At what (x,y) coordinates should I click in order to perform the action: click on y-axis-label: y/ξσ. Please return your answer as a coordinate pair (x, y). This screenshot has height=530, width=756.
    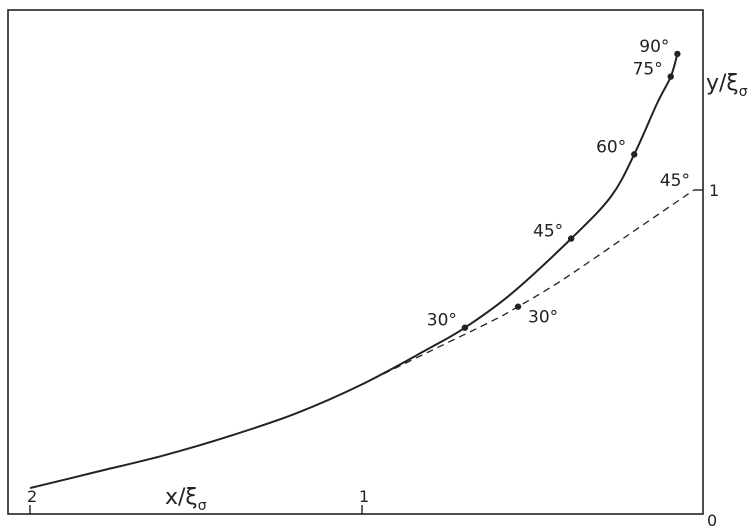
    Looking at the image, I should click on (727, 85).